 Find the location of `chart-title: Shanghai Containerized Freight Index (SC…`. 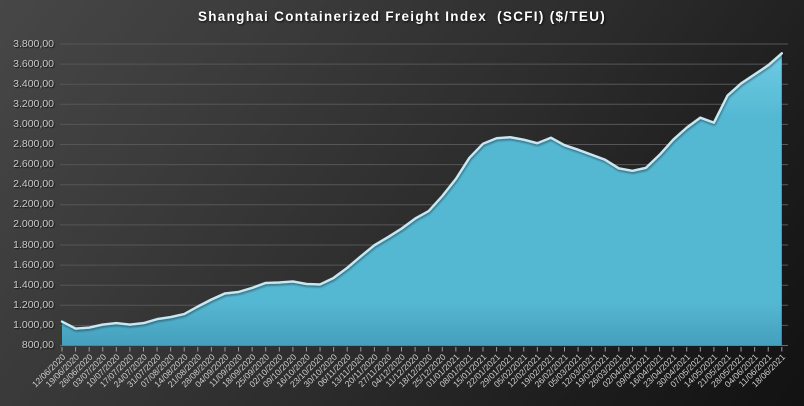

chart-title: Shanghai Containerized Freight Index (SC… is located at coordinates (402, 16).